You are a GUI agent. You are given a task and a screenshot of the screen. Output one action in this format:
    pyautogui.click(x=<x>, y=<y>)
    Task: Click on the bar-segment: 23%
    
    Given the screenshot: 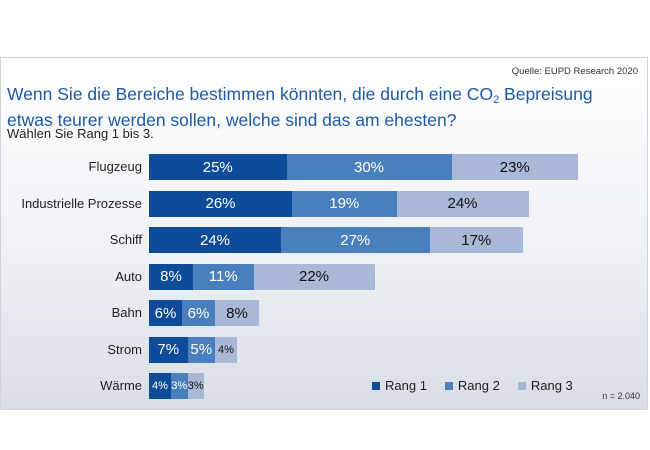 What is the action you would take?
    pyautogui.click(x=514, y=167)
    